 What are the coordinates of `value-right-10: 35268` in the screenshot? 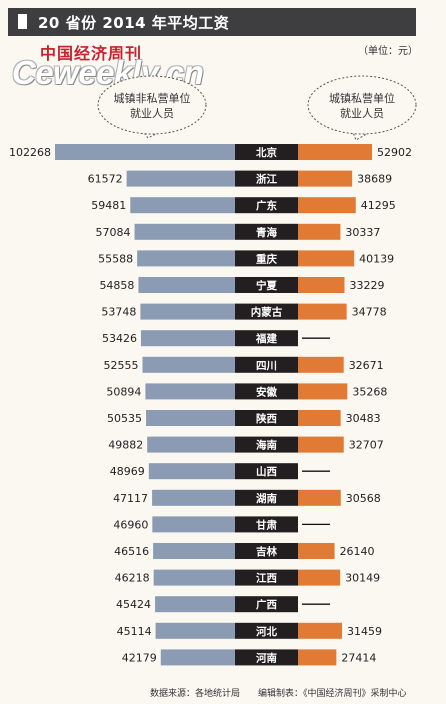 It's located at (369, 391).